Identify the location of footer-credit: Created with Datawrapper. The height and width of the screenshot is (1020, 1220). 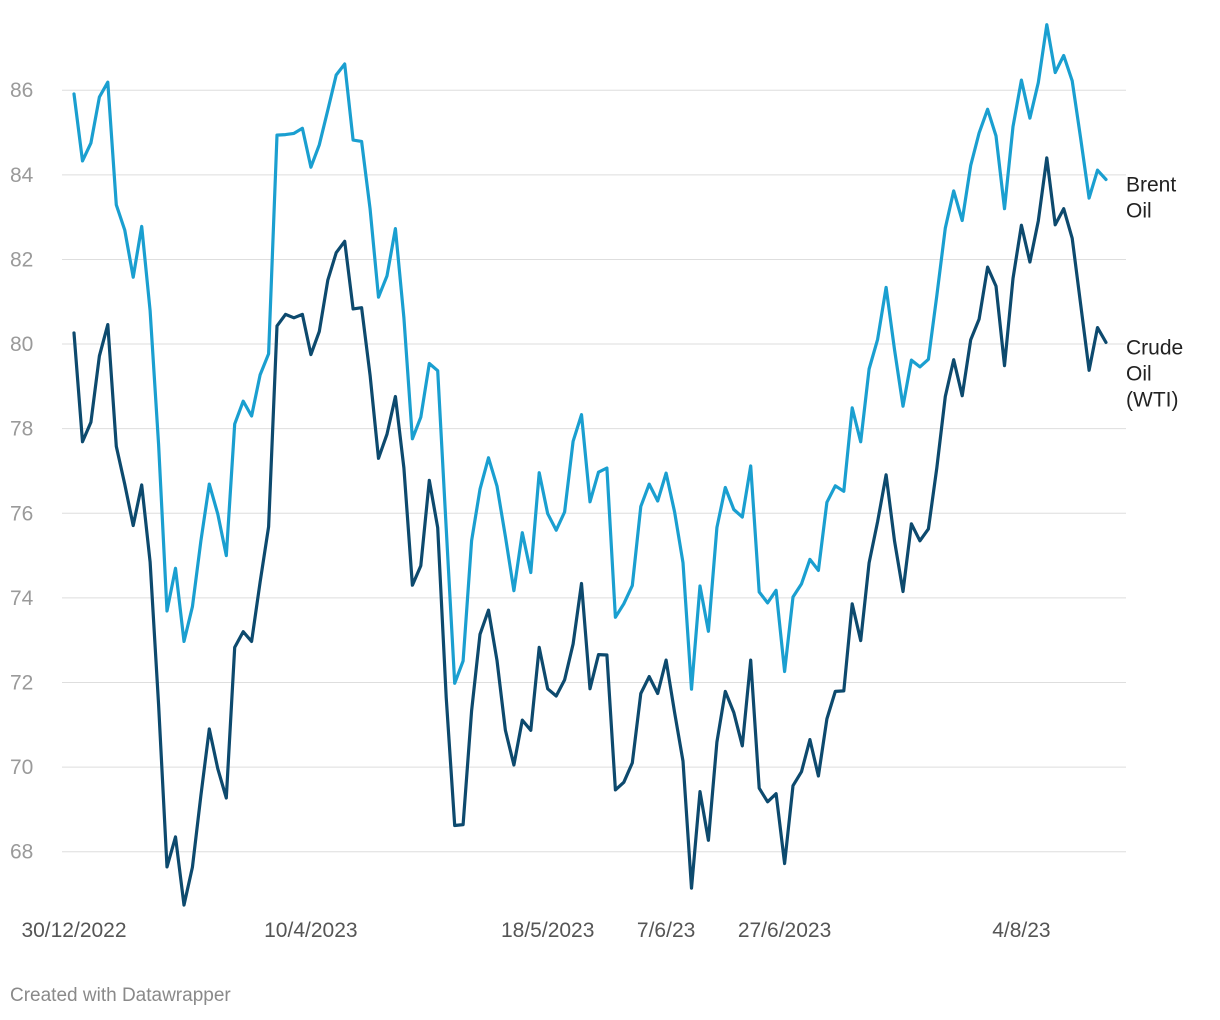
(120, 995).